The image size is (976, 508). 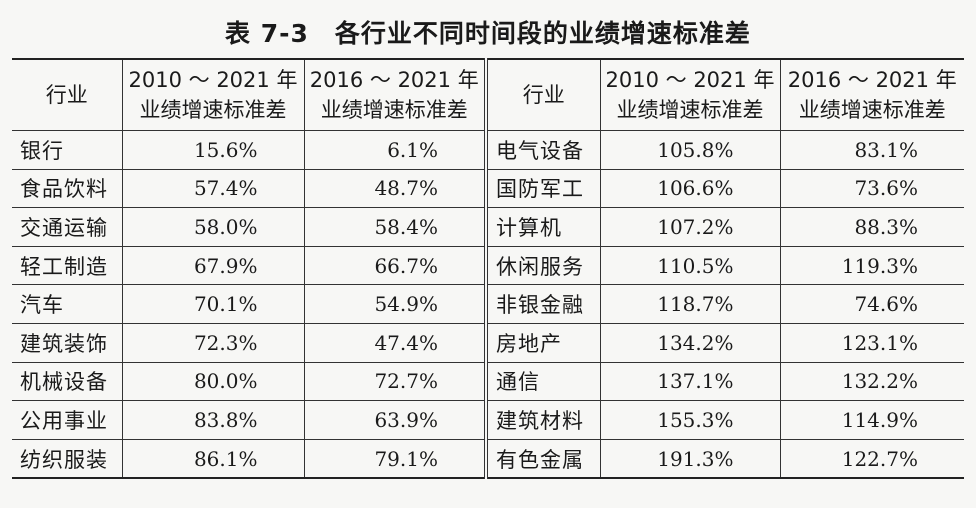 I want to click on table-row: 轻工制造 67.9% 66.7% 休闲服务 110.5% 119.3%, so click(x=488, y=265).